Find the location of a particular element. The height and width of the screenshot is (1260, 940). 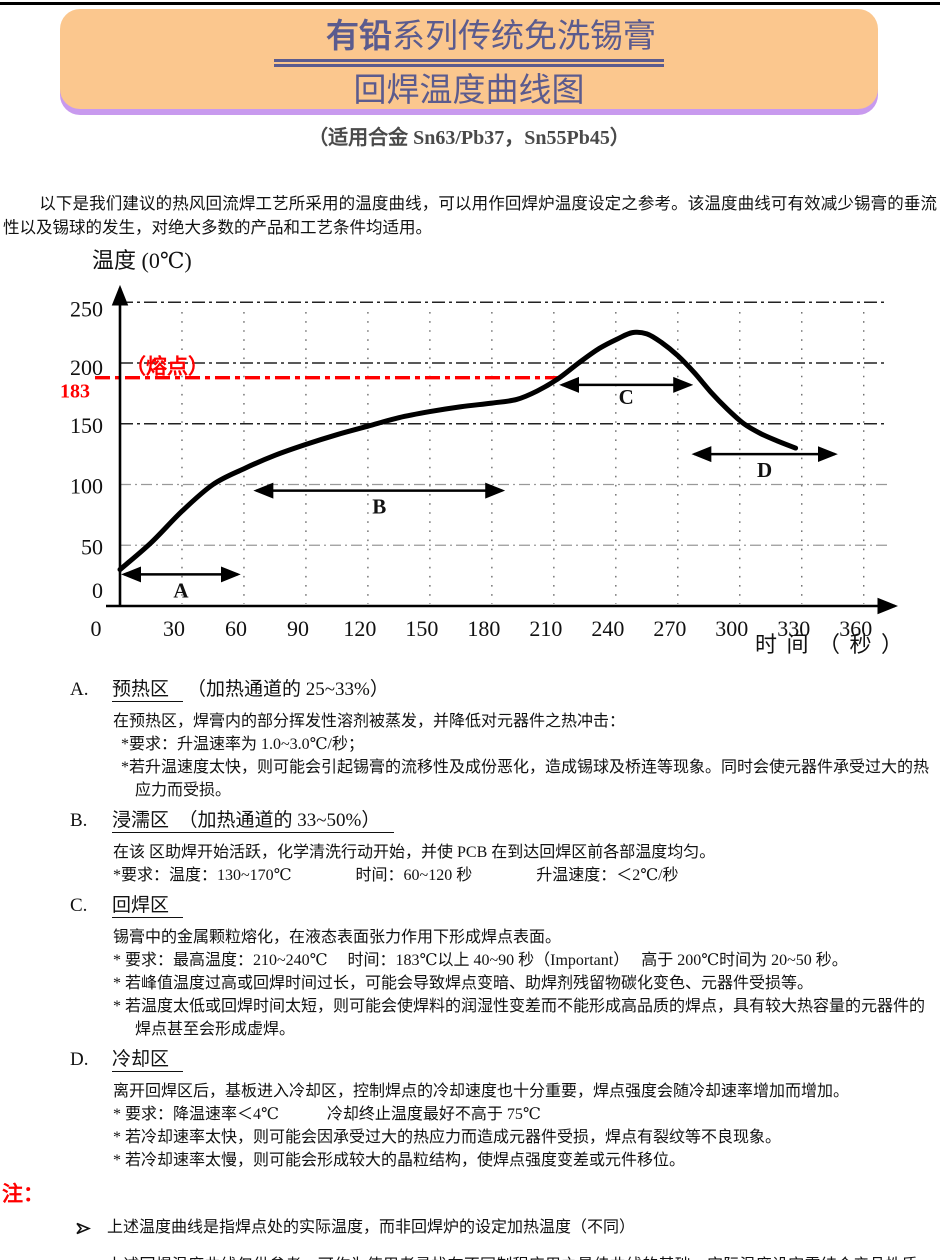

header-banner: 有铅系列传统免洗锡膏 回焊温度曲线图 is located at coordinates (469, 59).